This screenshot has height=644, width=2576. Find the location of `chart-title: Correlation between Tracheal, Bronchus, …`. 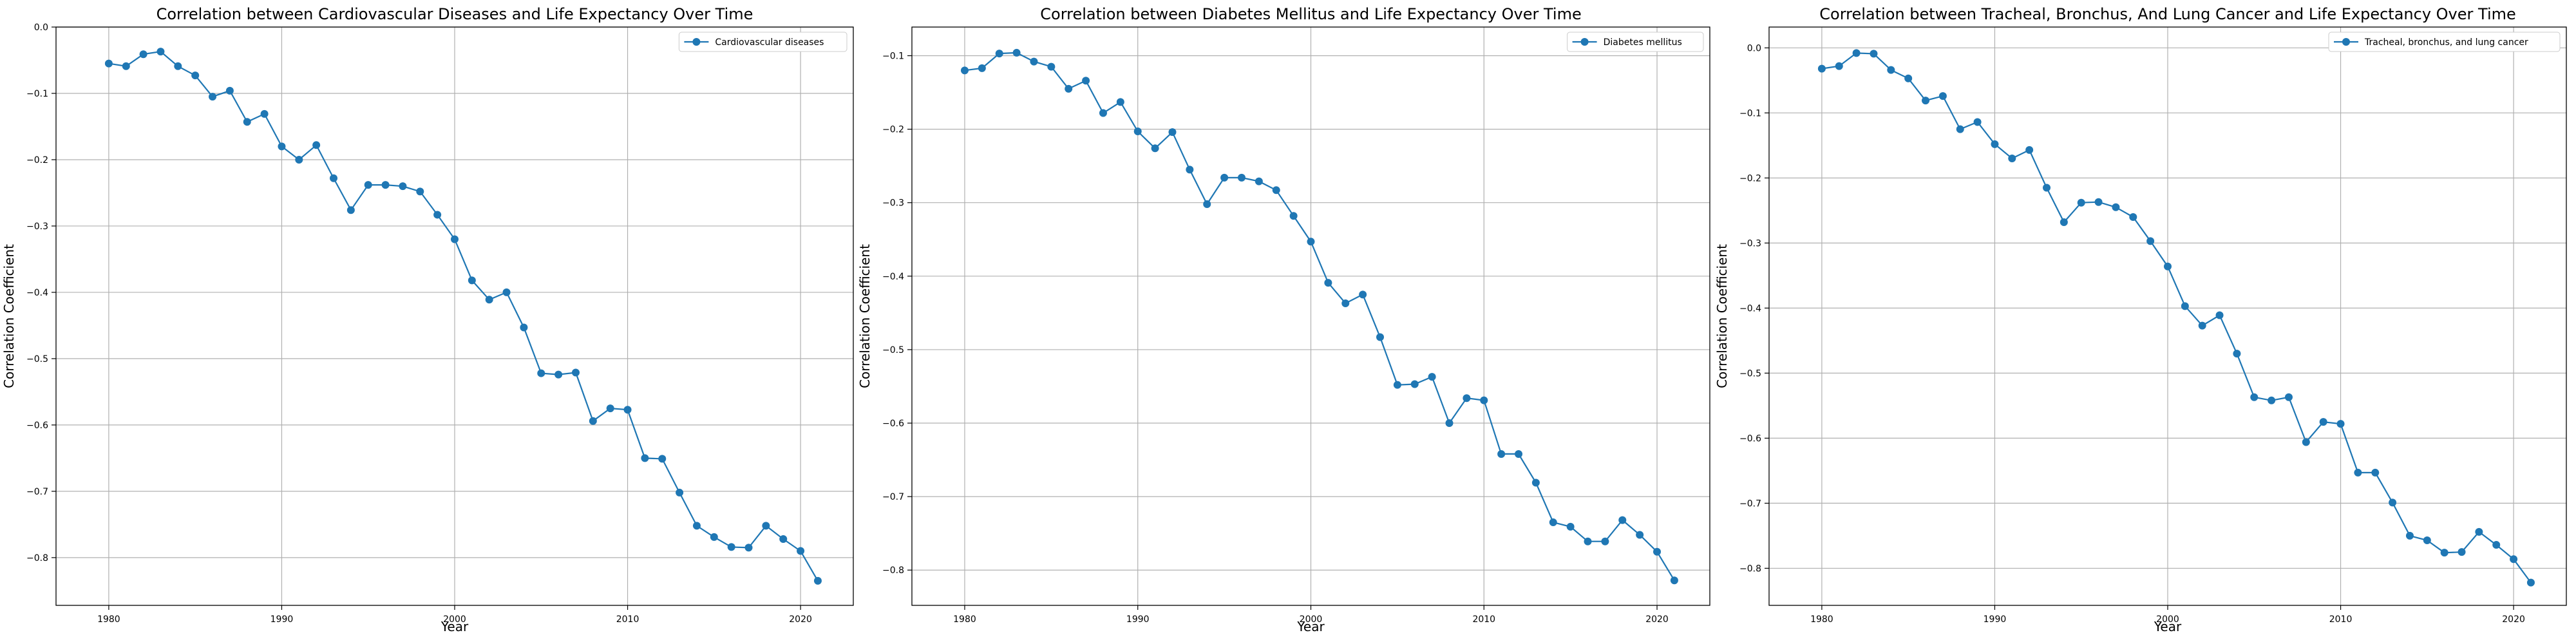

chart-title: Correlation between Tracheal, Bronchus, … is located at coordinates (2167, 14).